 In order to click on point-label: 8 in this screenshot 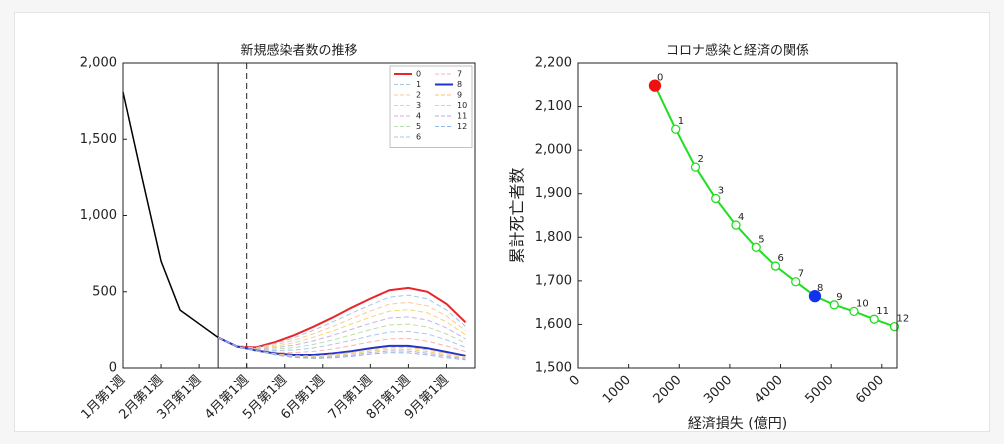, I will do `click(820, 288)`.